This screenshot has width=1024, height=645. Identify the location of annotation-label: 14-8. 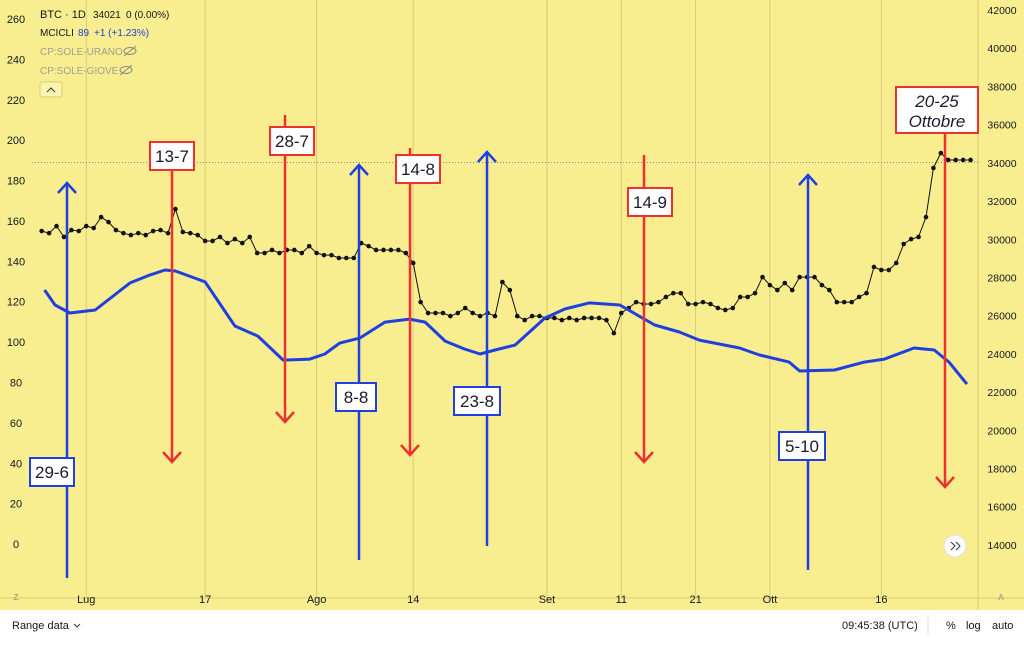
(418, 169).